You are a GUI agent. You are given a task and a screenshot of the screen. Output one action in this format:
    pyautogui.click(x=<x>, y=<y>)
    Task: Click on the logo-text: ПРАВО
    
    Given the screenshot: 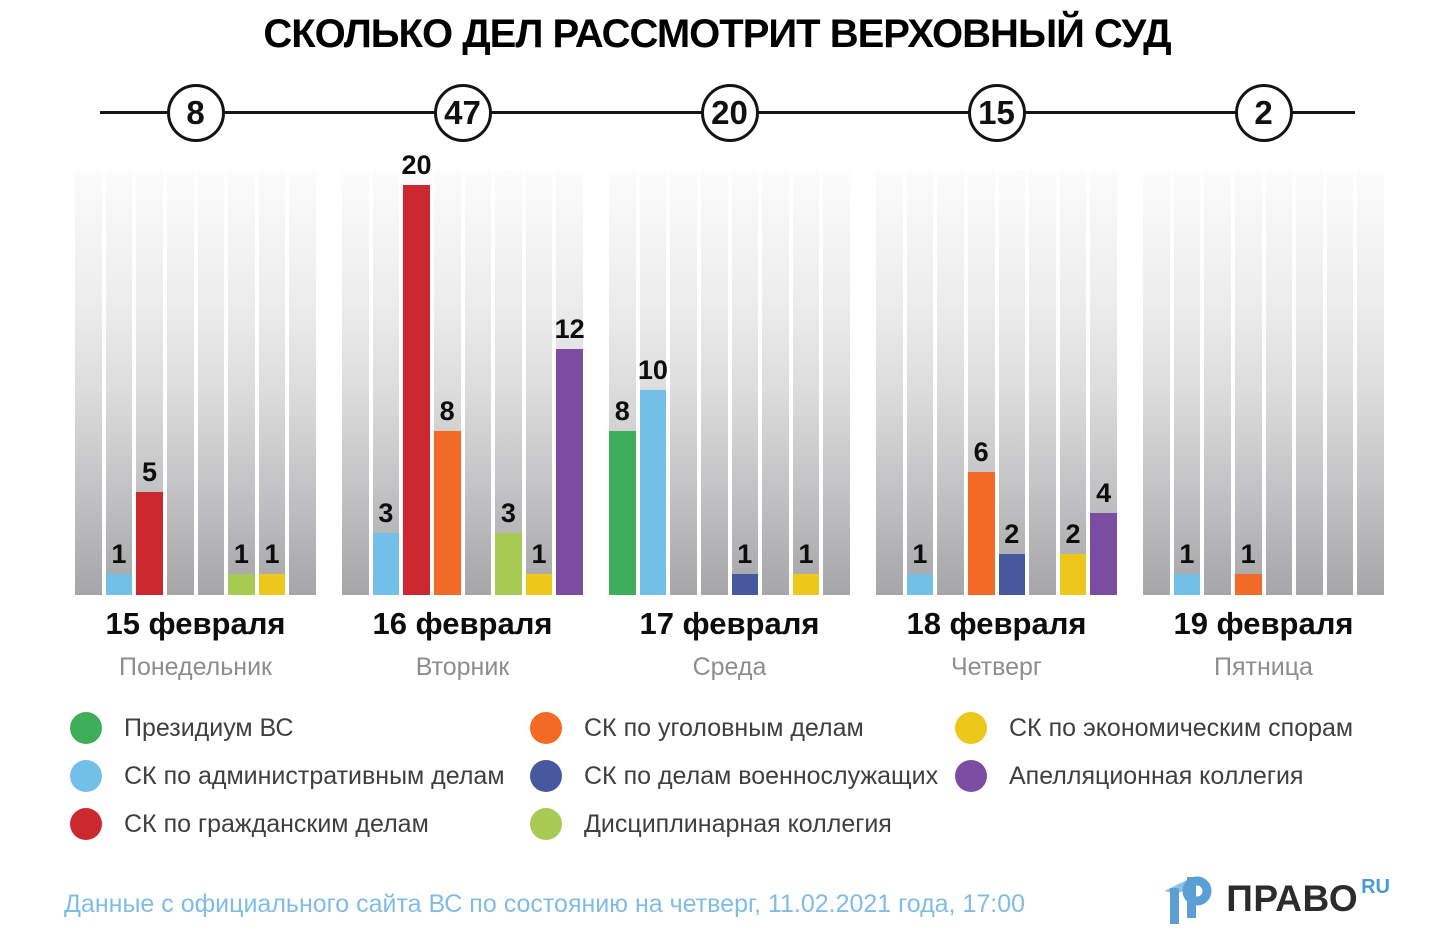 What is the action you would take?
    pyautogui.click(x=1292, y=898)
    